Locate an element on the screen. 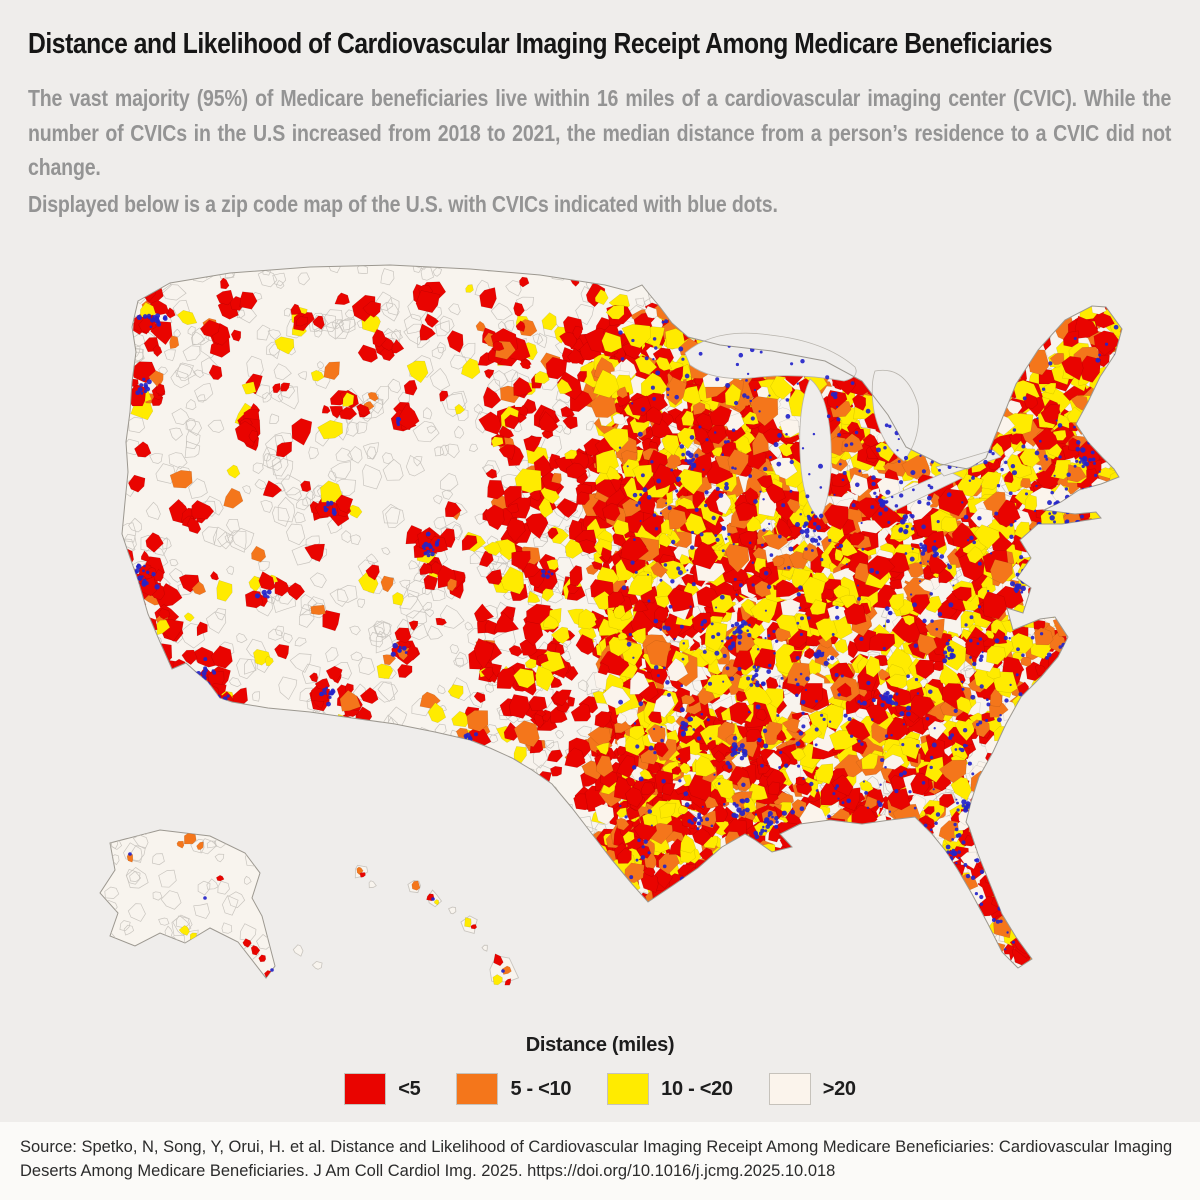  legend-item-10-20: 10 - <20 is located at coordinates (670, 1089).